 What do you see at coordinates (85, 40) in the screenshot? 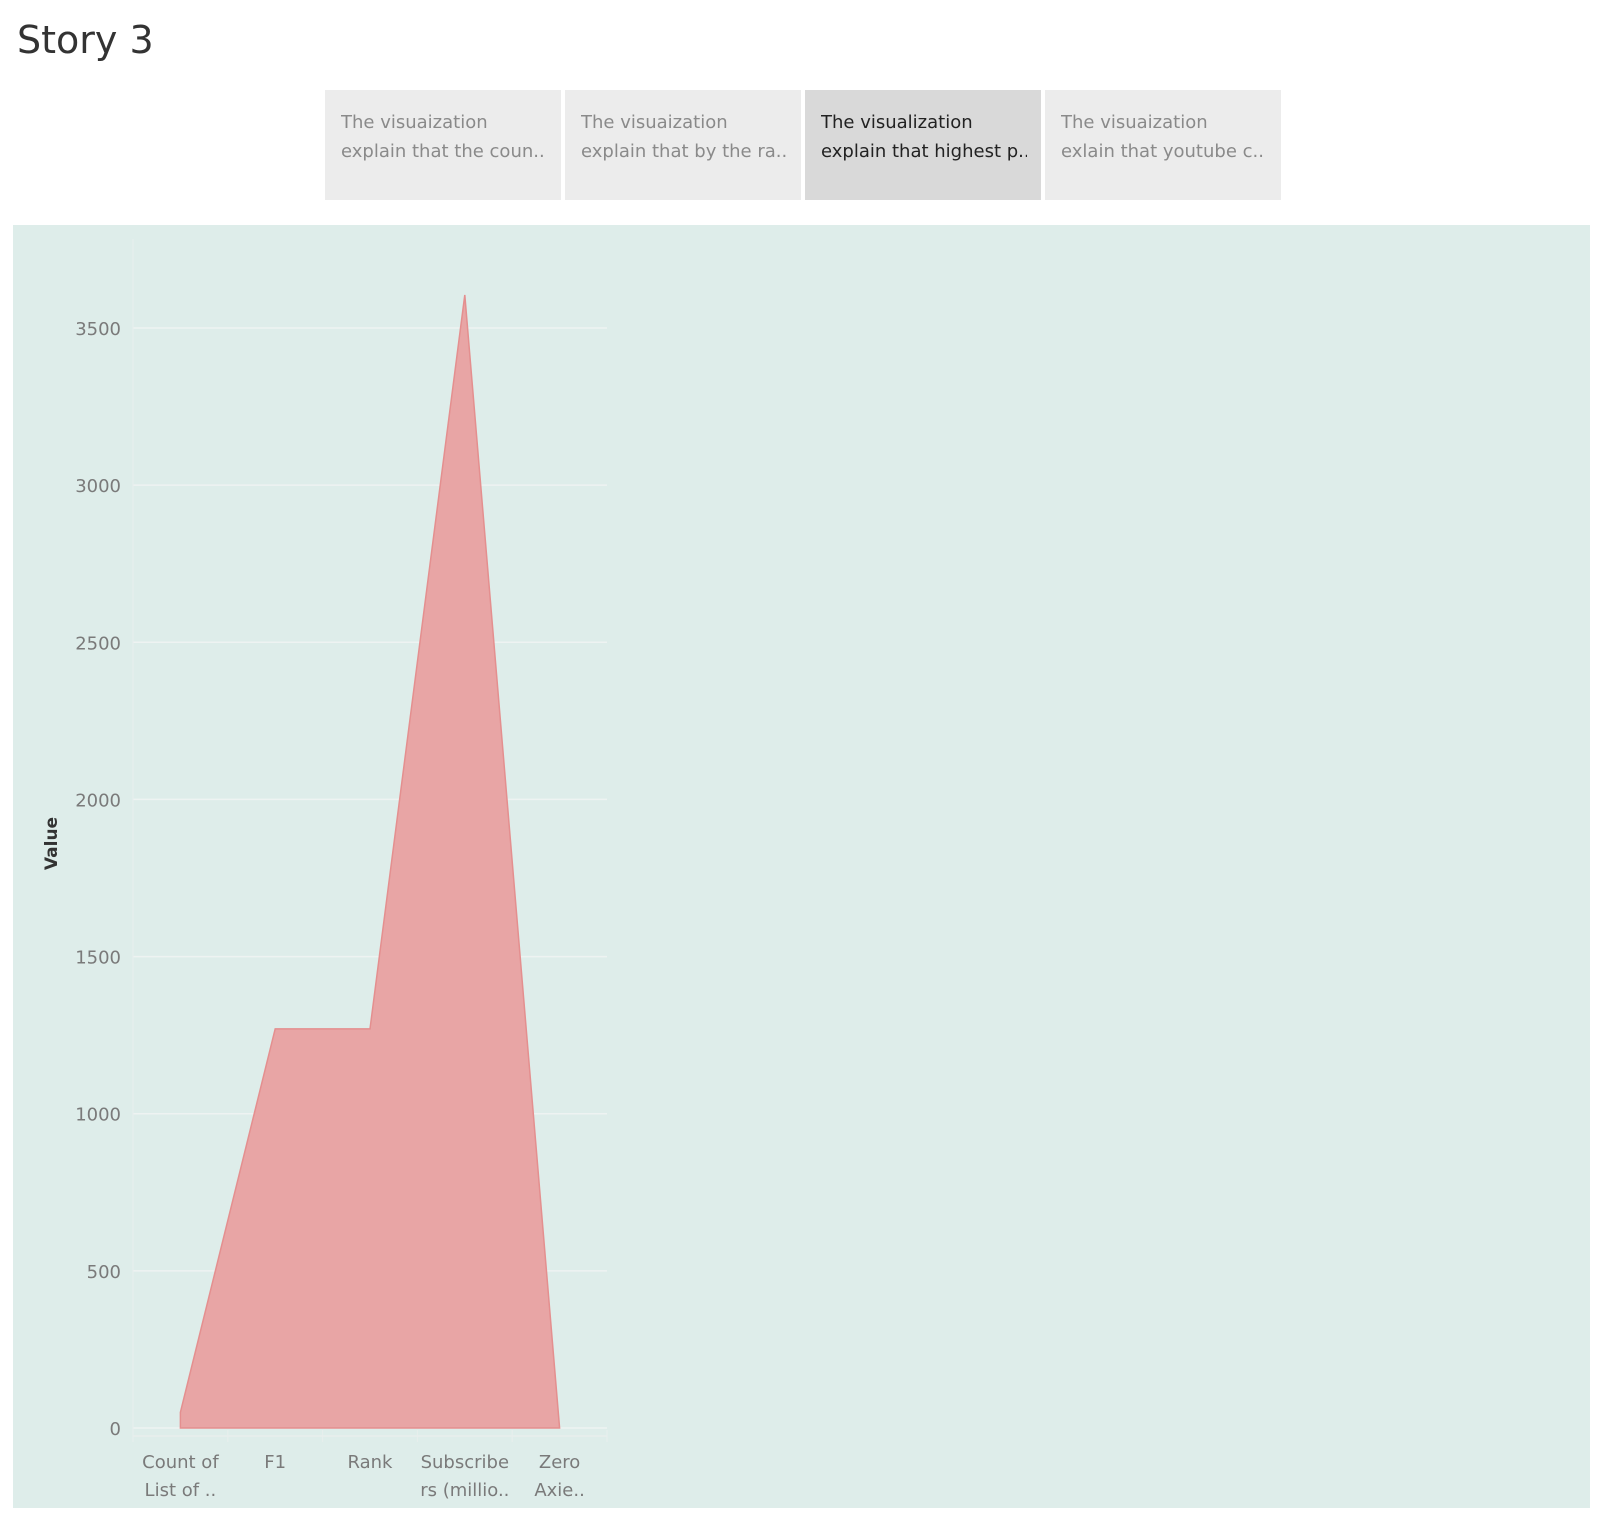
I see `story-title: Story 3` at bounding box center [85, 40].